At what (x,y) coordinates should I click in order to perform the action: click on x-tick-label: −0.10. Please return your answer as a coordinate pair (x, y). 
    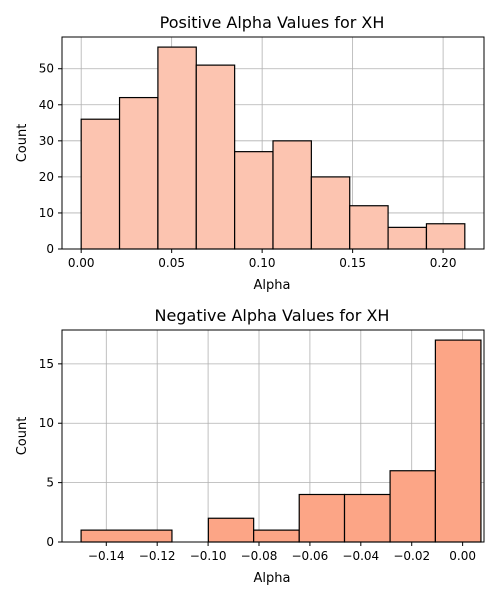
    Looking at the image, I should click on (208, 556).